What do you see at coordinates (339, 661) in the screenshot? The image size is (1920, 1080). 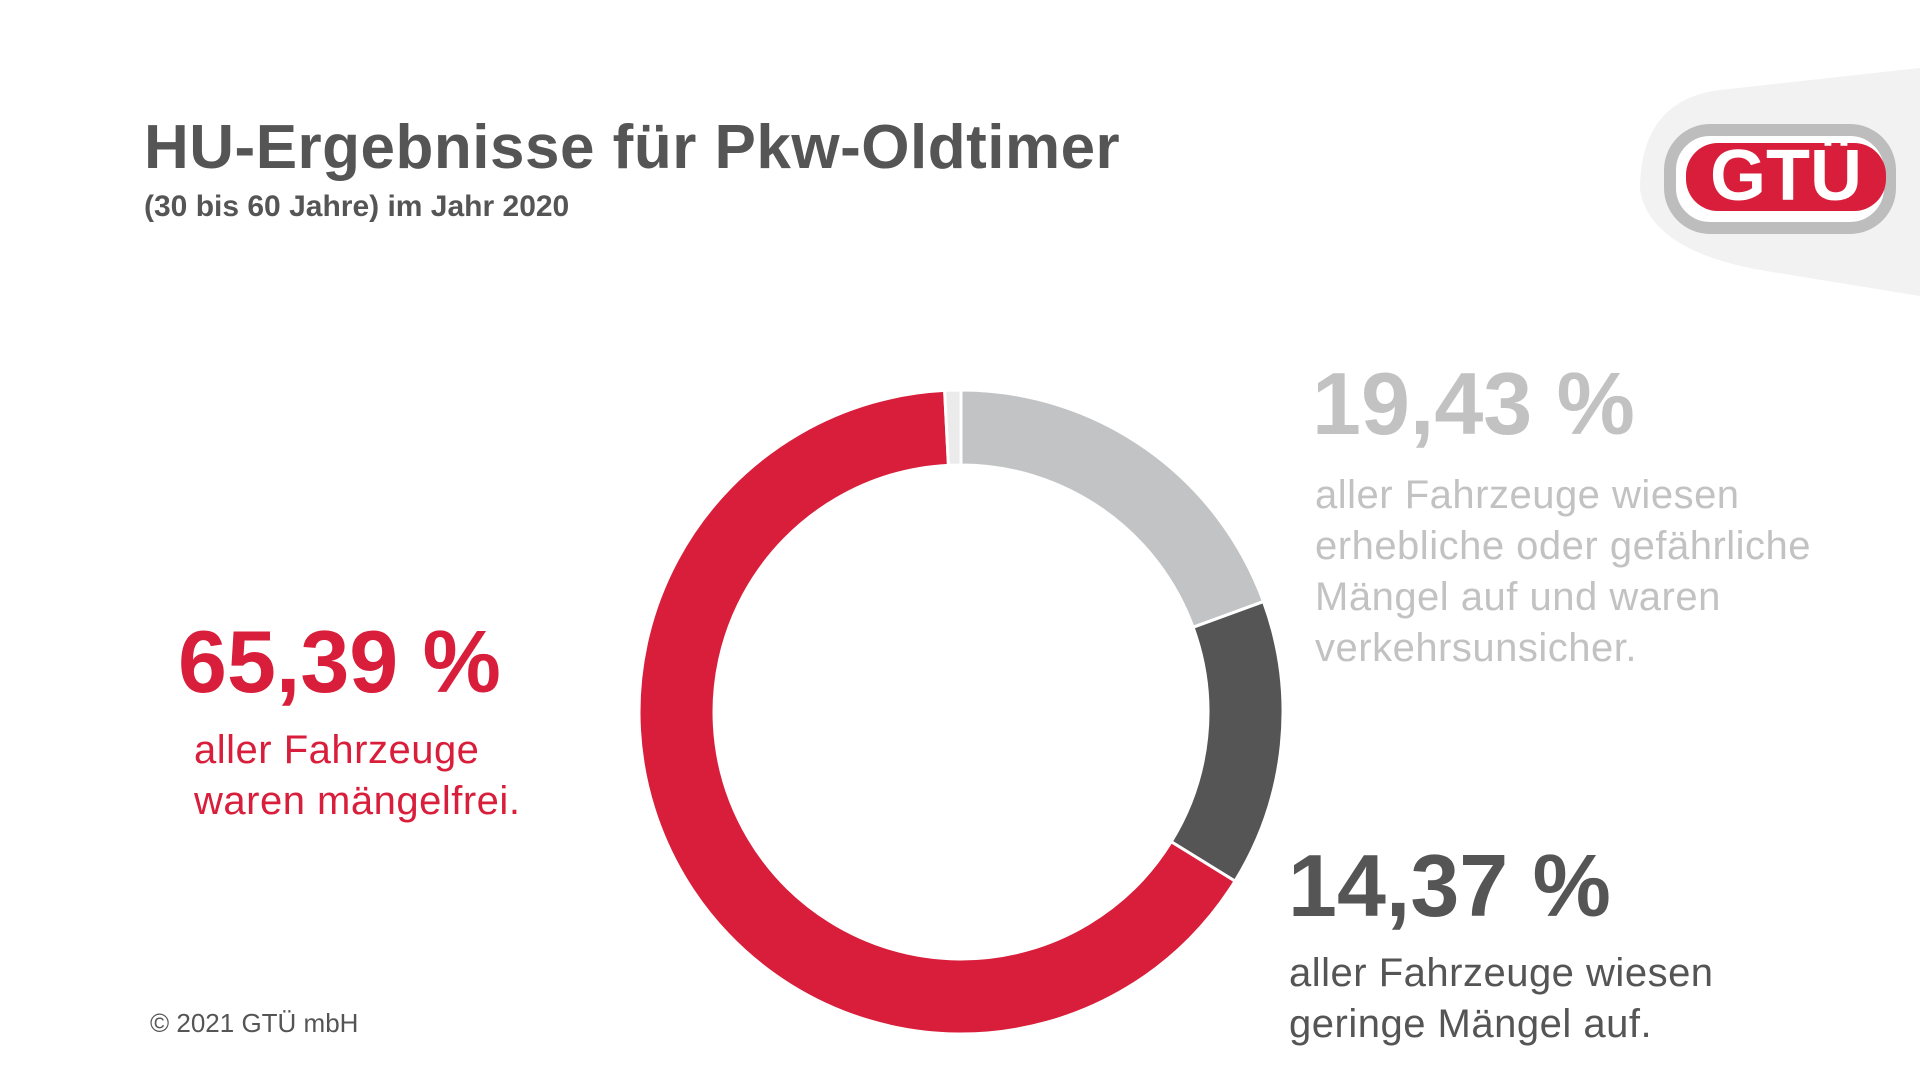 I see `value-maengelfrei: 65,39 %` at bounding box center [339, 661].